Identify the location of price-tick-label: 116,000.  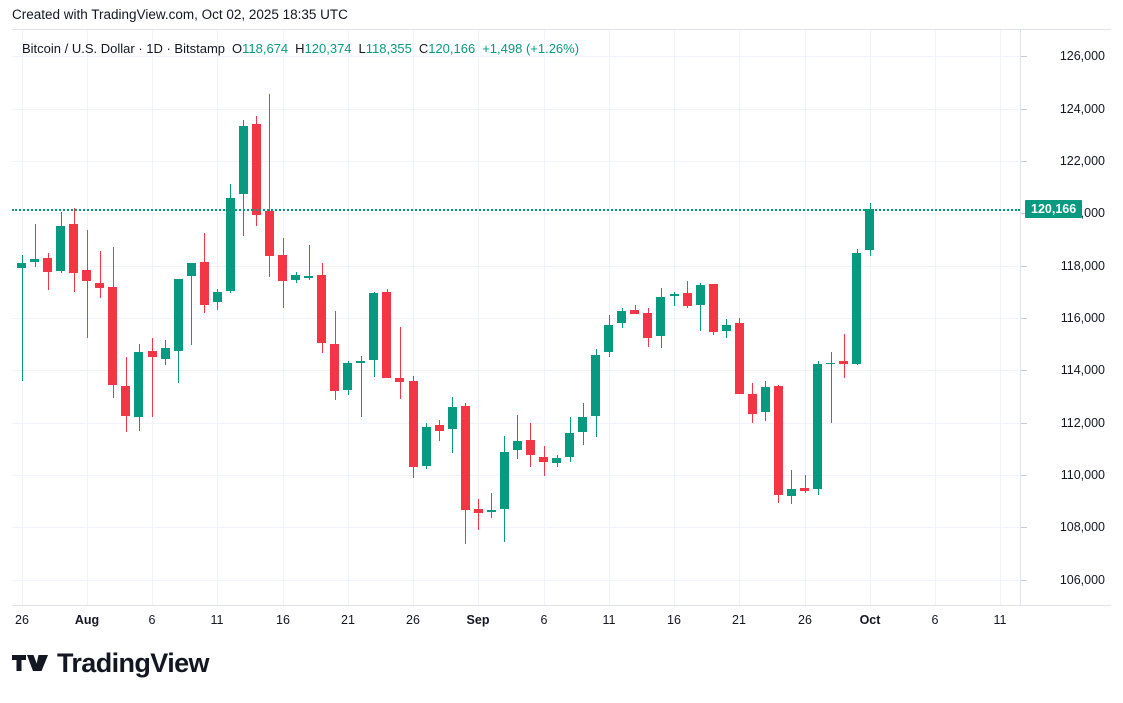
(1082, 318).